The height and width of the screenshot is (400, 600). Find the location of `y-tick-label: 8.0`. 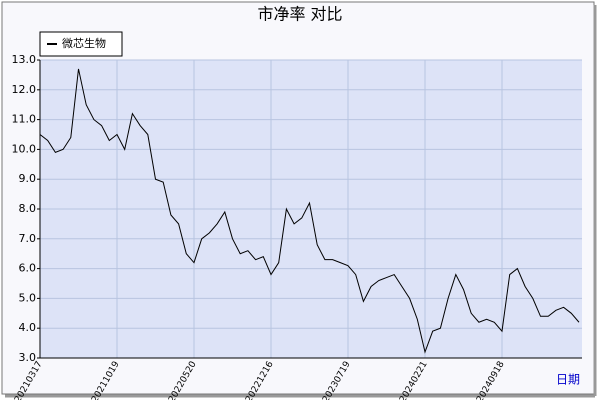

y-tick-label: 8.0 is located at coordinates (28, 208).